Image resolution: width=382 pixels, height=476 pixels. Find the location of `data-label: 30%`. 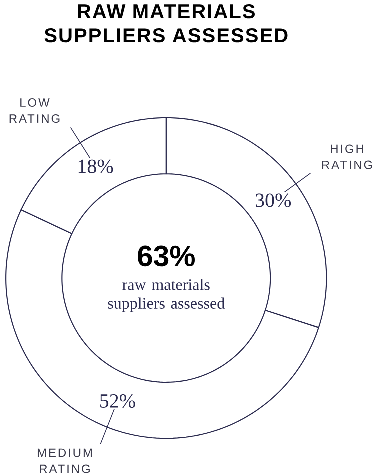

data-label: 30% is located at coordinates (274, 201).